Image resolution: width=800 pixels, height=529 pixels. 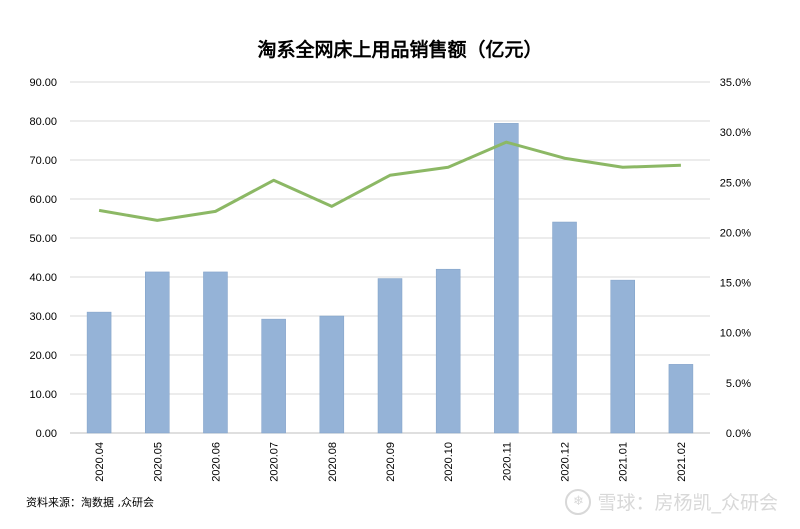 What do you see at coordinates (578, 501) in the screenshot?
I see `snowball-logo-icon: ❄` at bounding box center [578, 501].